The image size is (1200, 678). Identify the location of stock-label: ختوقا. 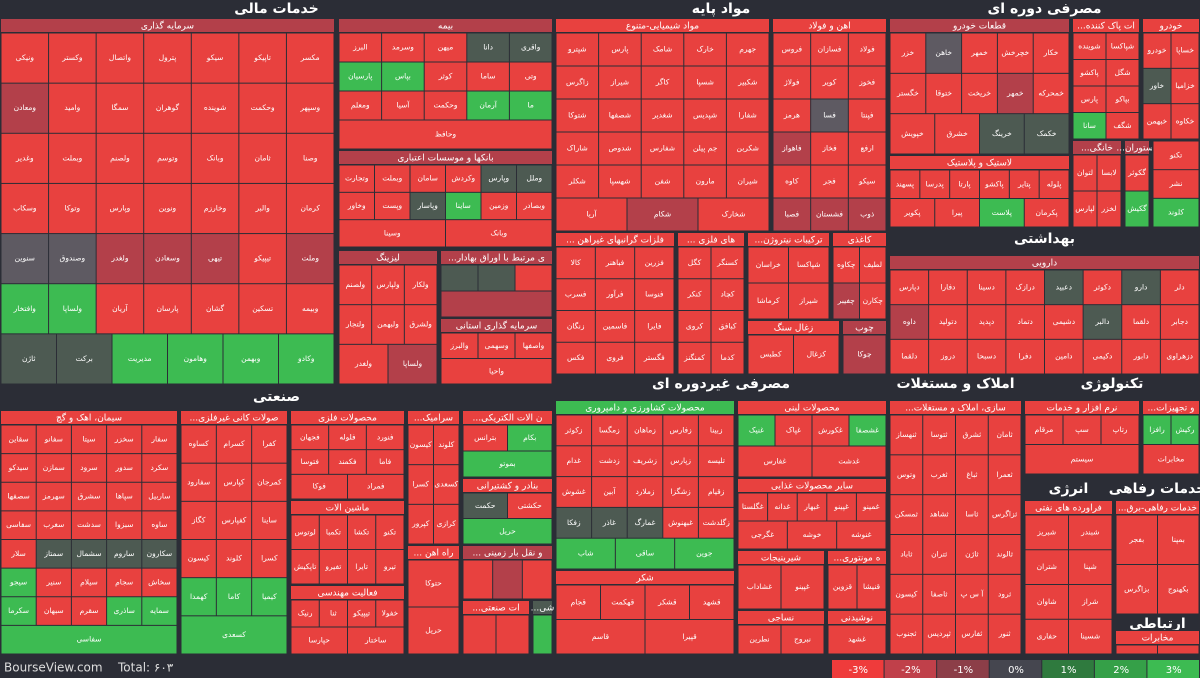
(943, 93).